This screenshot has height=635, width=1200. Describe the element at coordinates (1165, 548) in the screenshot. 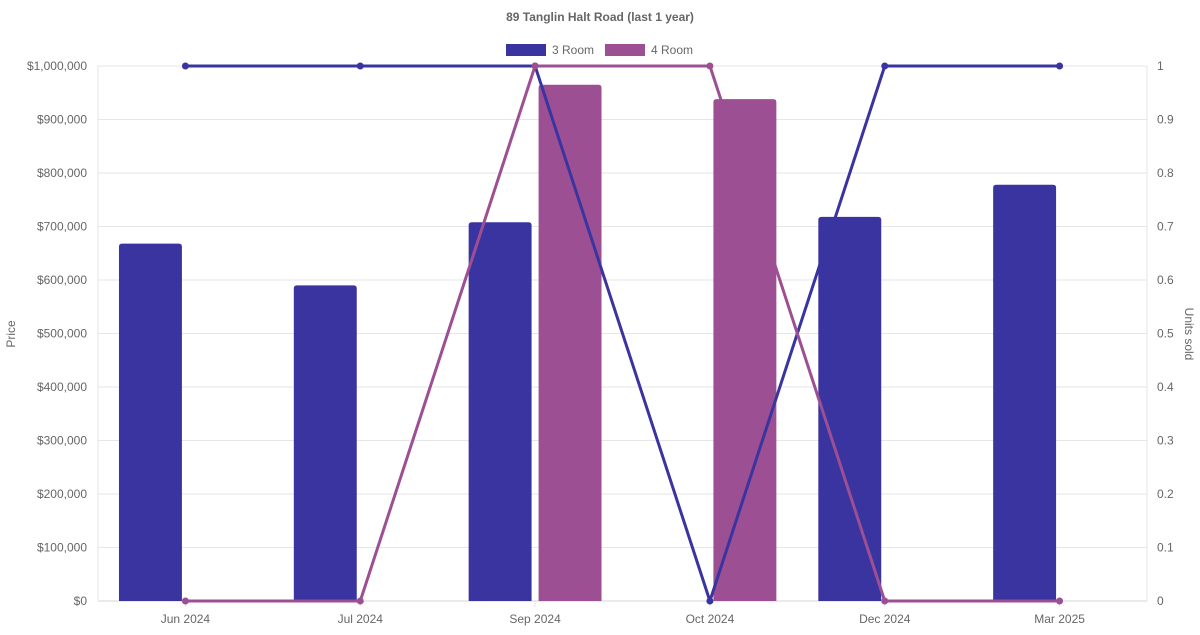

I see `y-right-tick-label: 0.1` at that location.